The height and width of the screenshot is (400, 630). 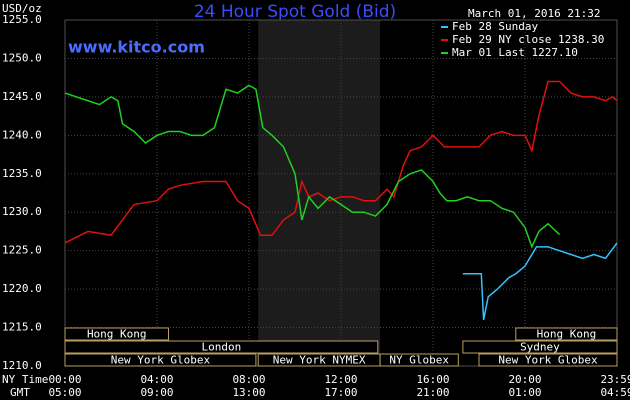 What do you see at coordinates (22, 134) in the screenshot?
I see `y-tick-label: 1240.0` at bounding box center [22, 134].